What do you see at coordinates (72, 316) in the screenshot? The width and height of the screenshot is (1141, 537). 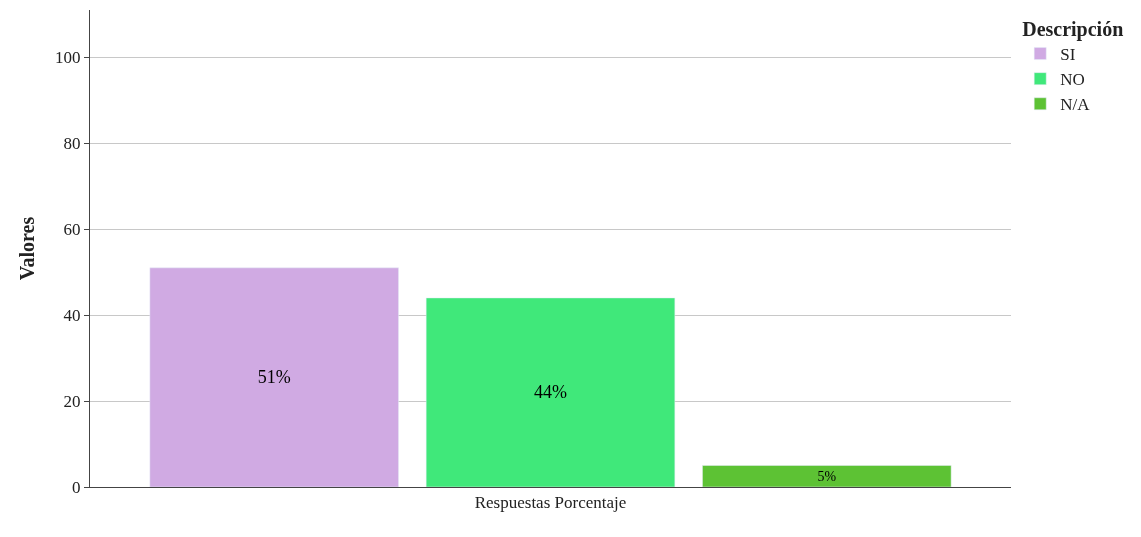 I see `y-tick-label: 40` at bounding box center [72, 316].